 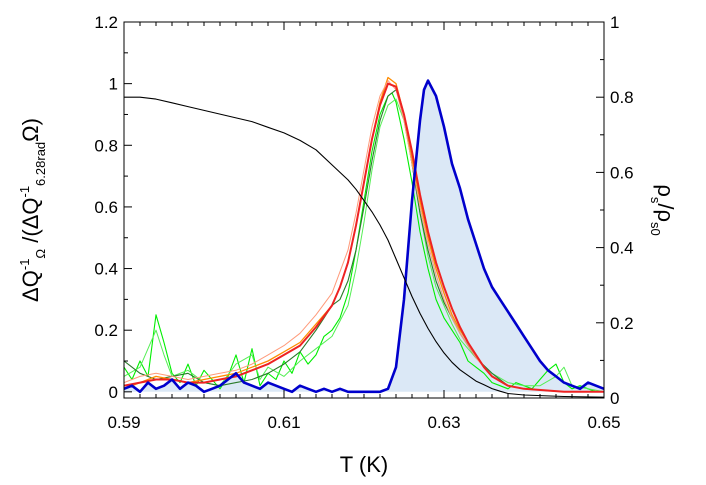 I want to click on ylabel-part-2: Ω, so click(x=40, y=254).